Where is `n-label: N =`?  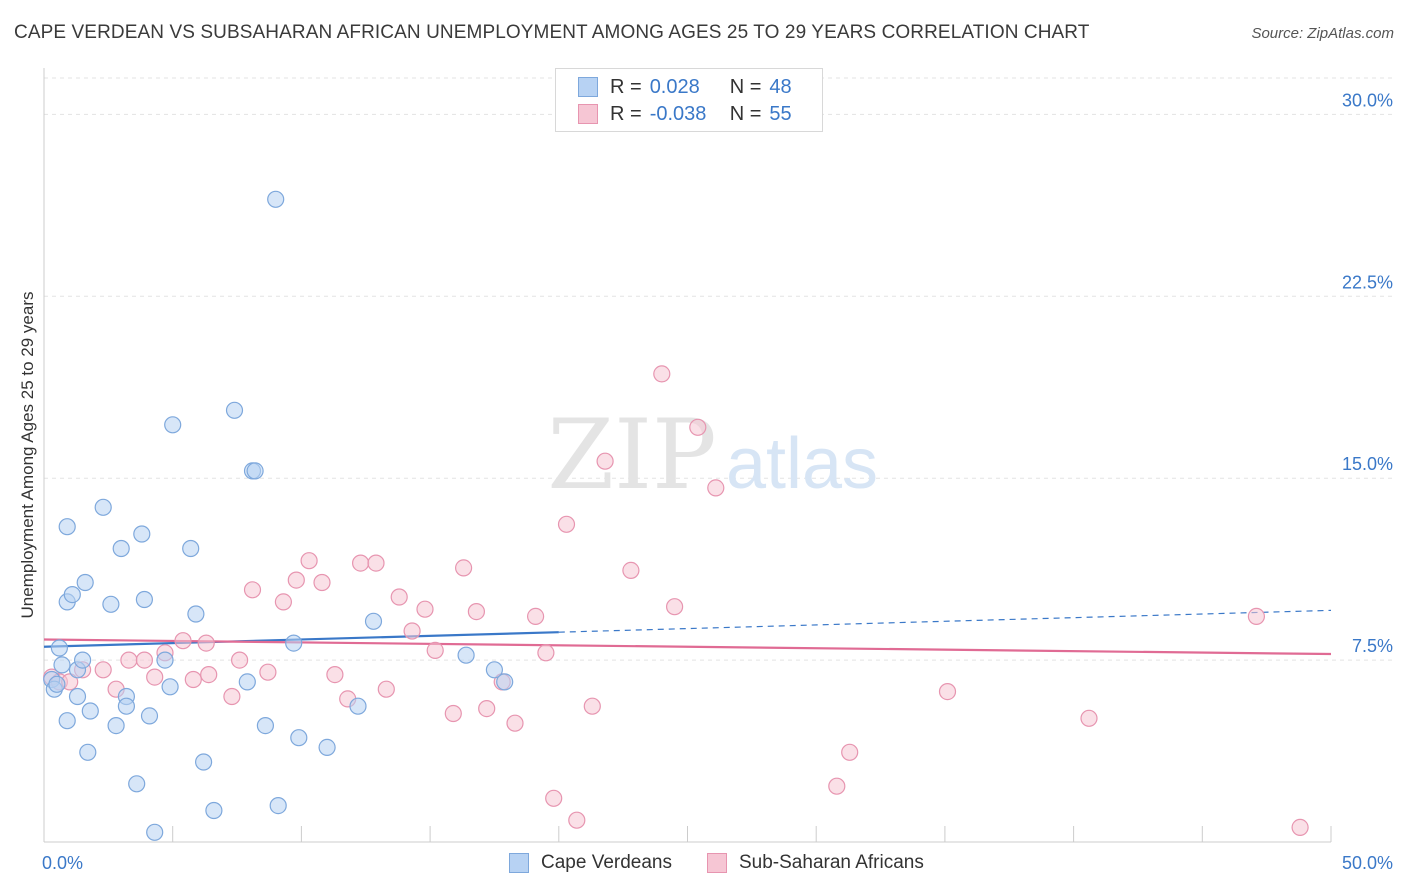
n-label: N = is located at coordinates (745, 86).